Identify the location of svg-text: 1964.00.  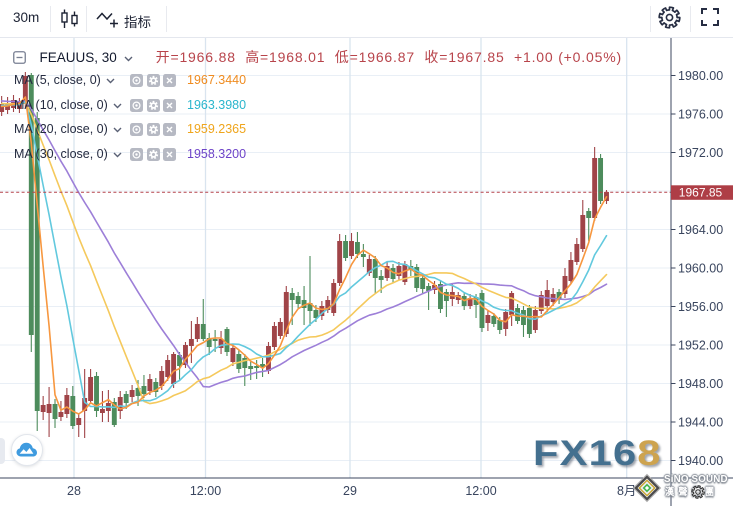
(700, 230).